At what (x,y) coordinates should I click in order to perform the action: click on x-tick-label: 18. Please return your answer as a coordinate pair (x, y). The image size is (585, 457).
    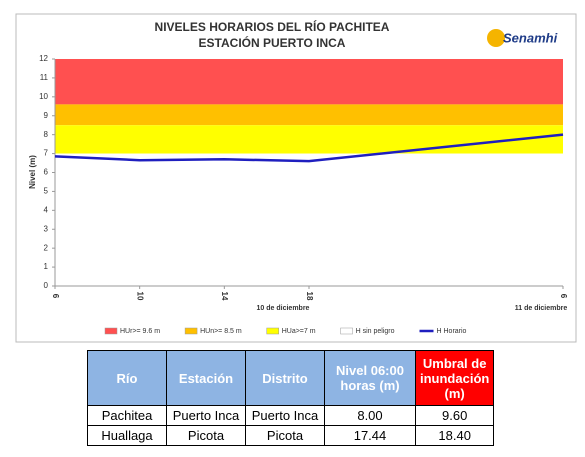
    Looking at the image, I should click on (309, 296).